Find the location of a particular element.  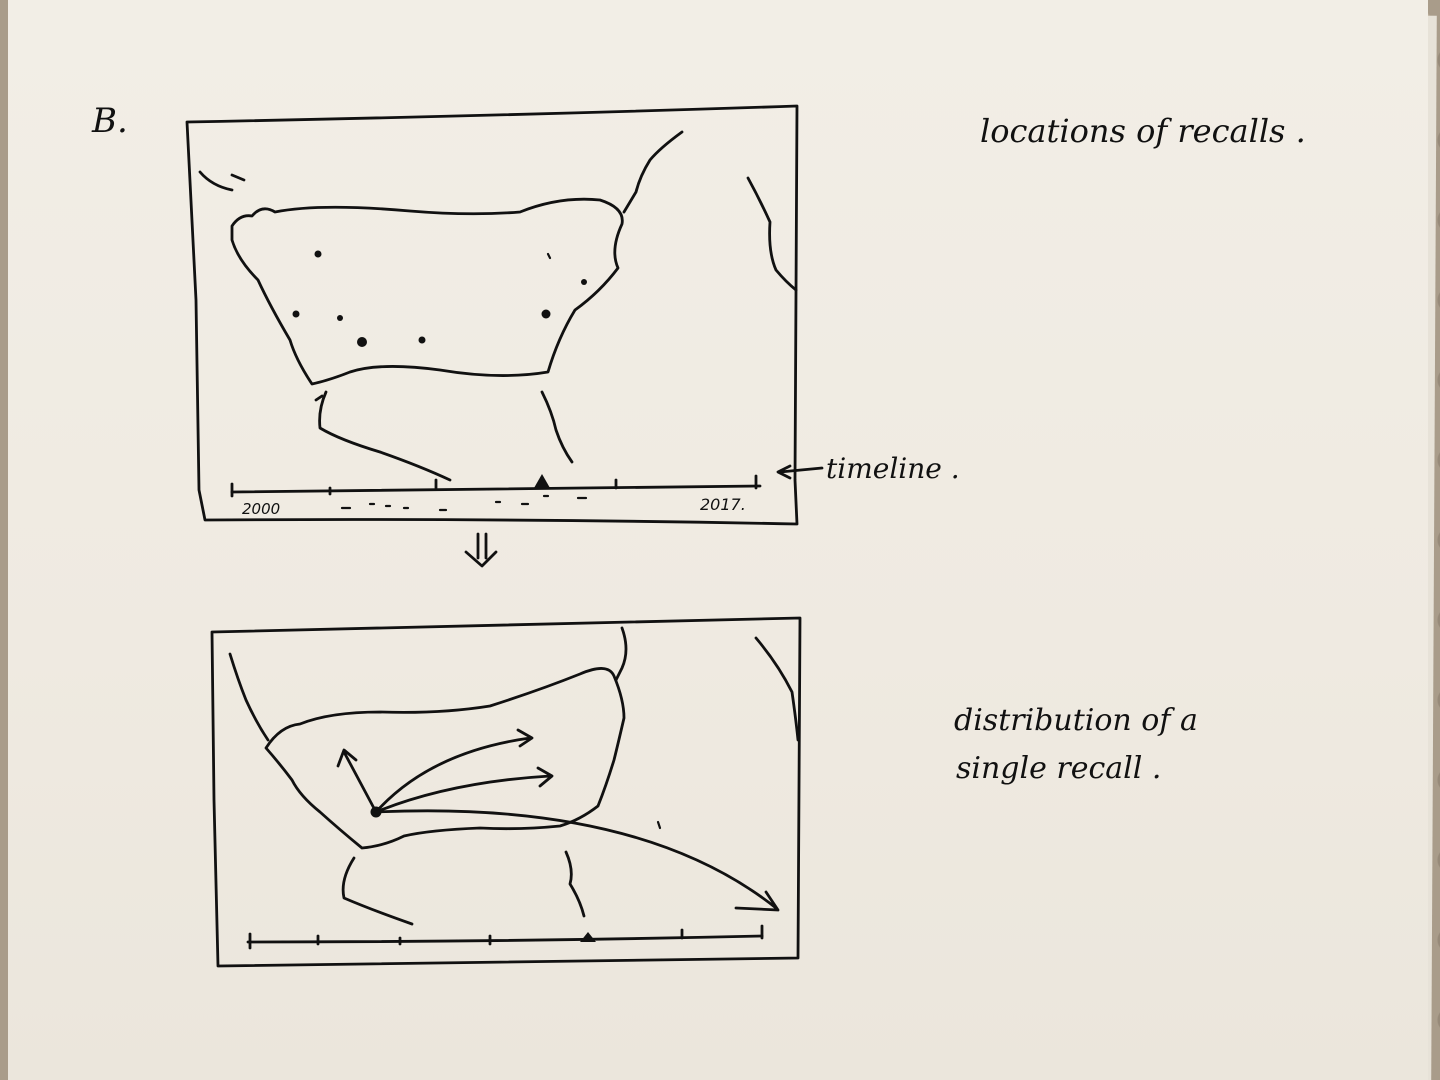

top-map-south-left is located at coordinates (385, 436).